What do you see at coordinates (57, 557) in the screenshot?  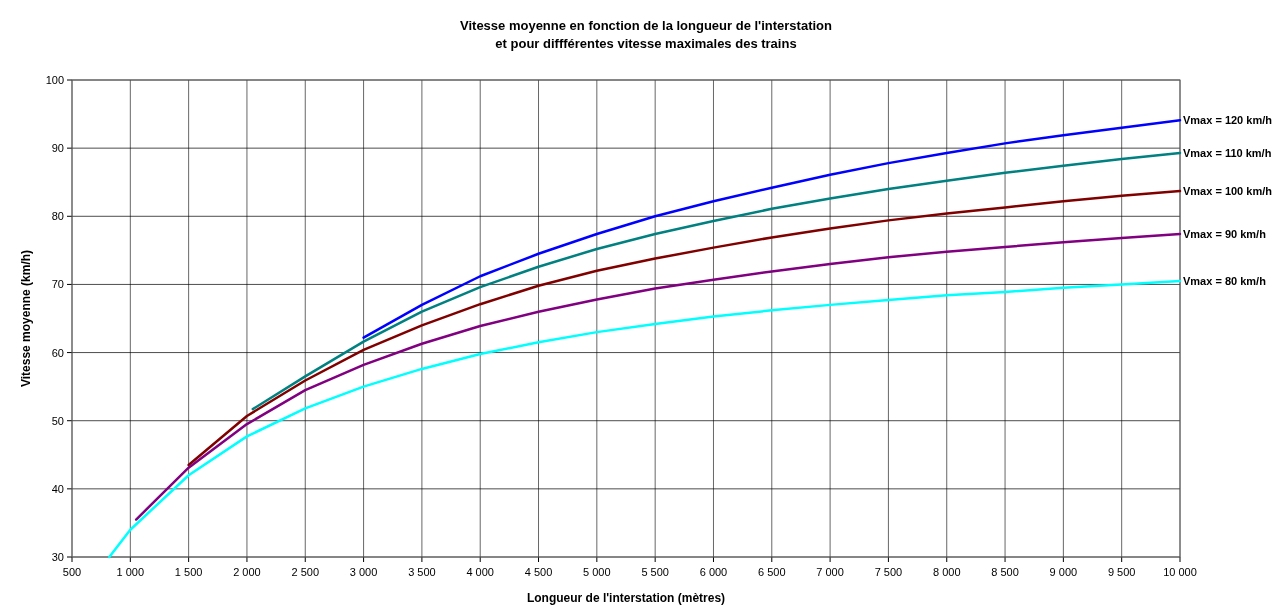 I see `y-tick-label: 30` at bounding box center [57, 557].